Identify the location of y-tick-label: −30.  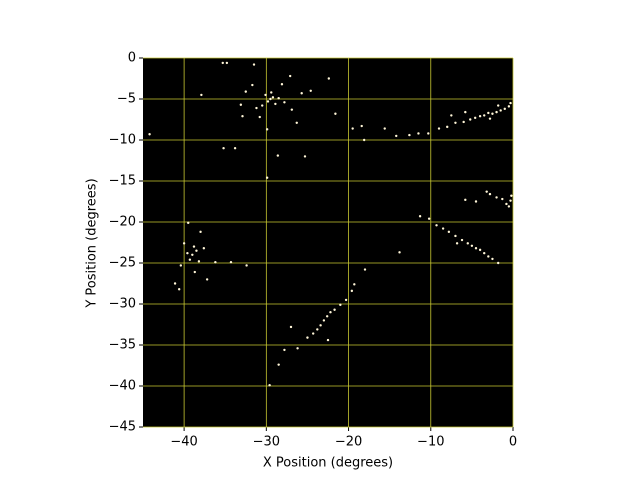
(122, 304).